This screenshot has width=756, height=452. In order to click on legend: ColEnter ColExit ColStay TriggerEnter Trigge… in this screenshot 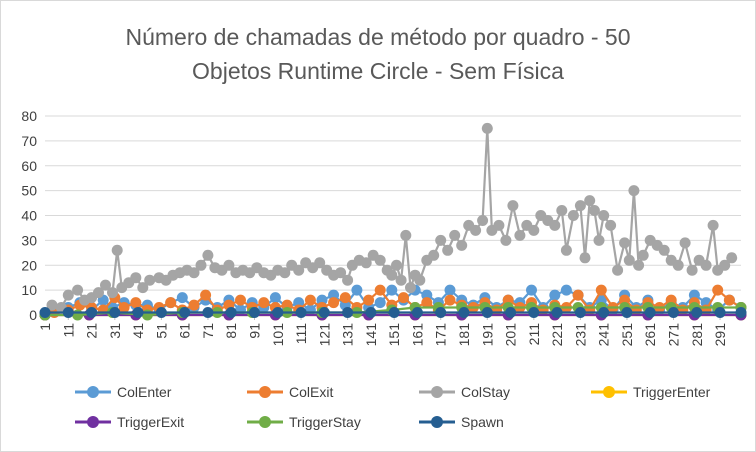, I will do `click(393, 407)`.